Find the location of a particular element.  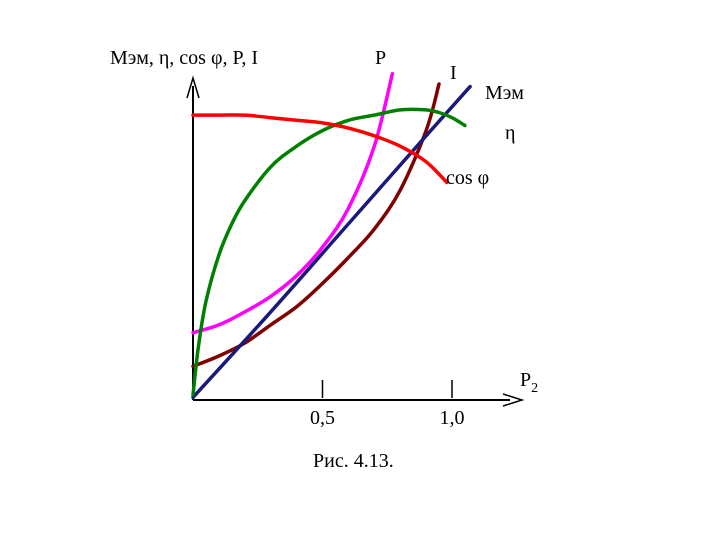

series-label-p: P is located at coordinates (380, 58).